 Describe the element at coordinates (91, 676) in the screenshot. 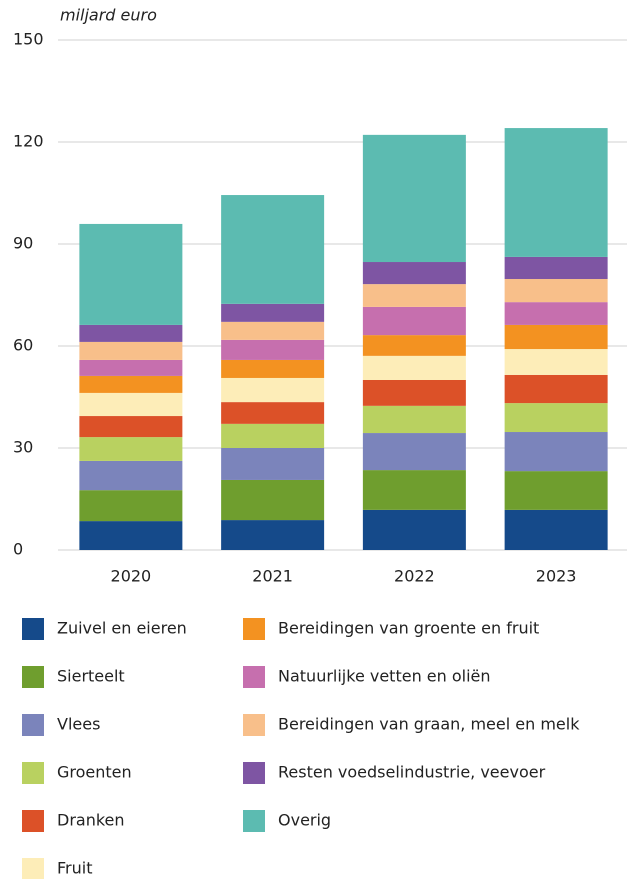

I see `legend-label: Sierteelt` at that location.